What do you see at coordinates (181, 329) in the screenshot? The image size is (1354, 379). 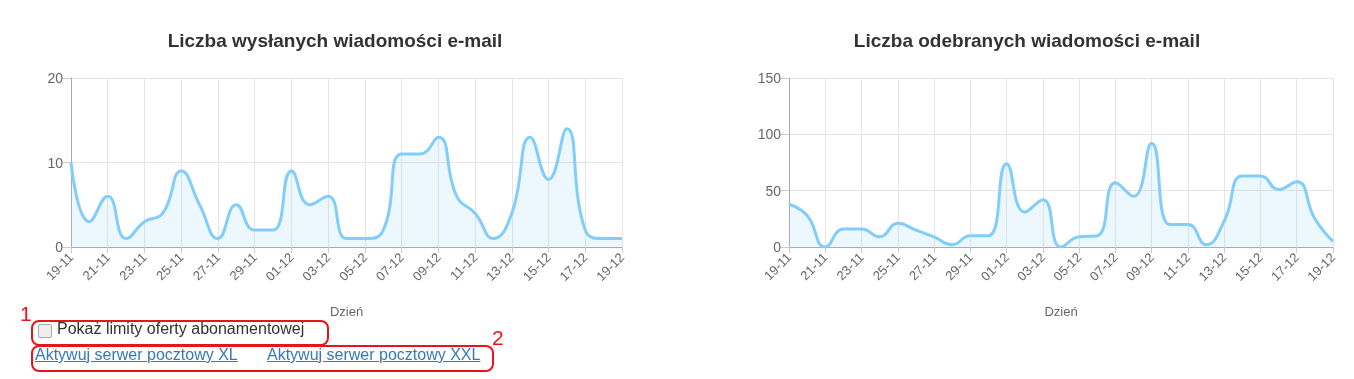 I see `text: Pokaż limity oferty abonamentowej` at bounding box center [181, 329].